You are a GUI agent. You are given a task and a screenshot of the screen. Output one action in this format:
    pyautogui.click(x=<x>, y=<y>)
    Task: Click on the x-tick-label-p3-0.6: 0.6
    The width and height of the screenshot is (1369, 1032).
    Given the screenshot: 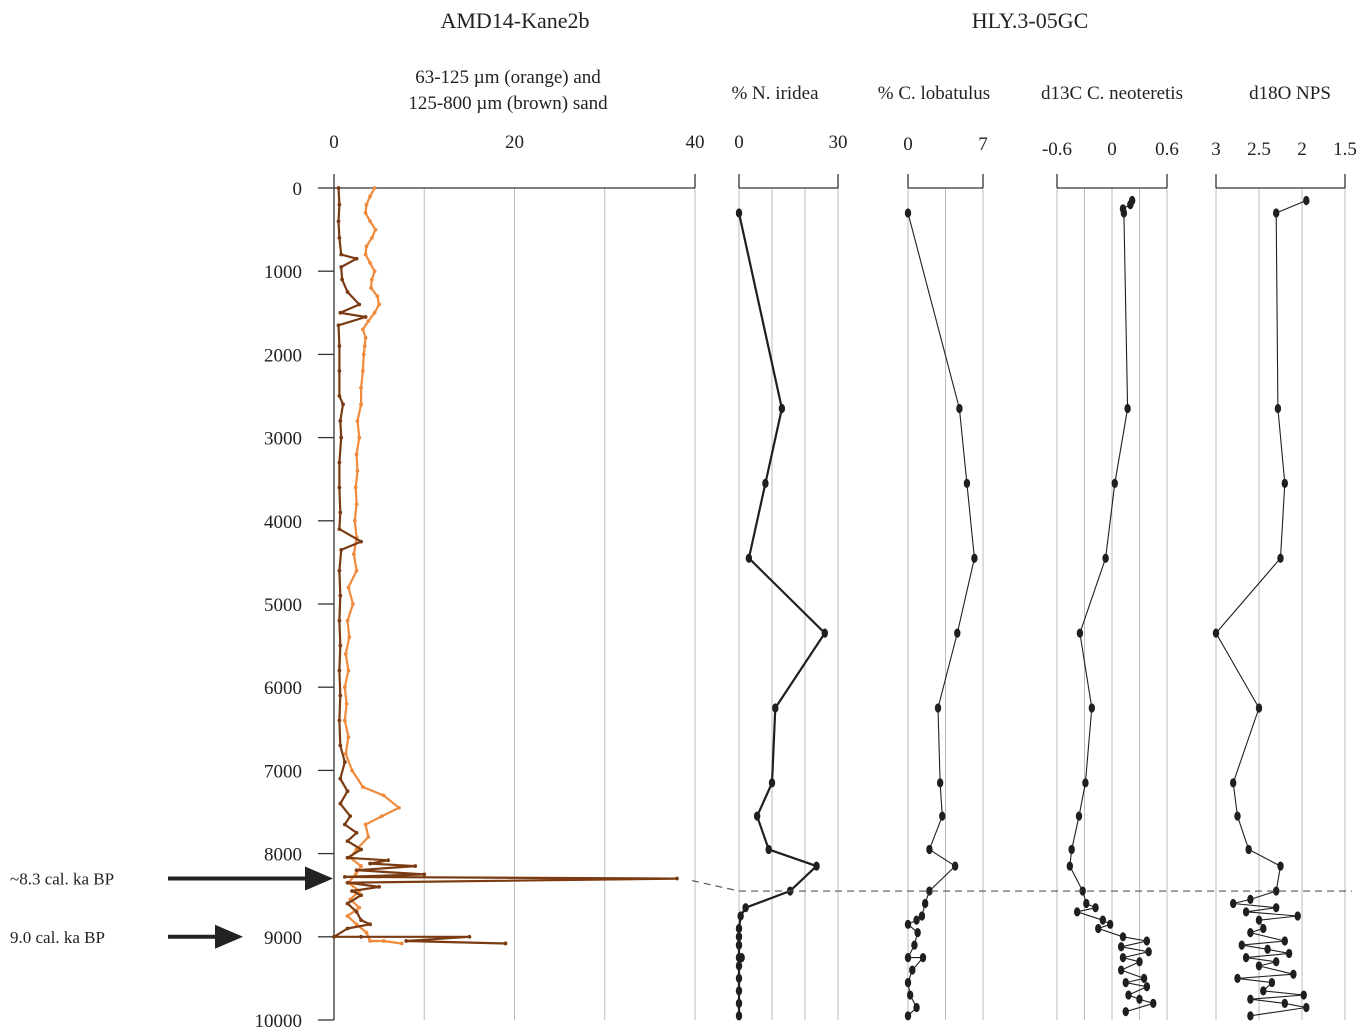 What is the action you would take?
    pyautogui.click(x=1167, y=149)
    